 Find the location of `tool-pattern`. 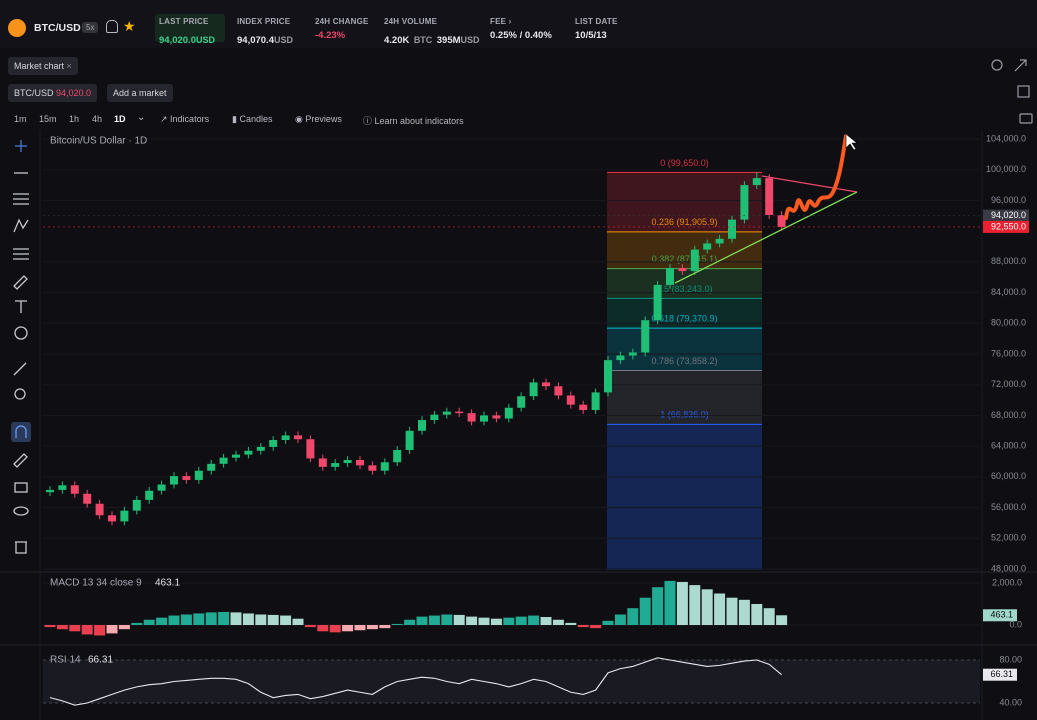

tool-pattern is located at coordinates (21, 225).